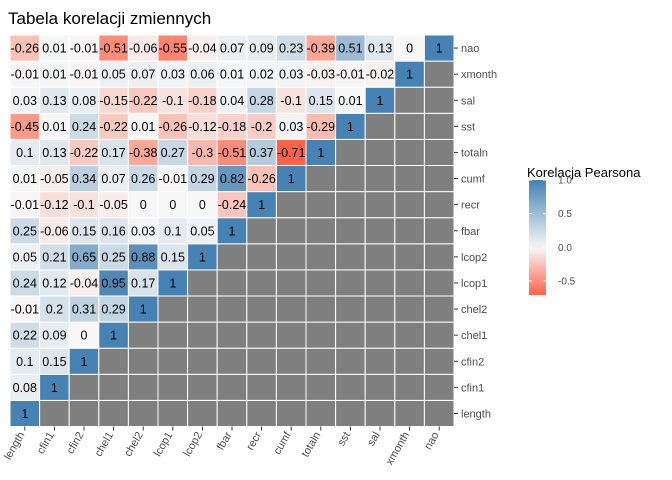 Image resolution: width=672 pixels, height=480 pixels. Describe the element at coordinates (109, 18) in the screenshot. I see `chart-title: Tabela korelacji zmiennych` at that location.